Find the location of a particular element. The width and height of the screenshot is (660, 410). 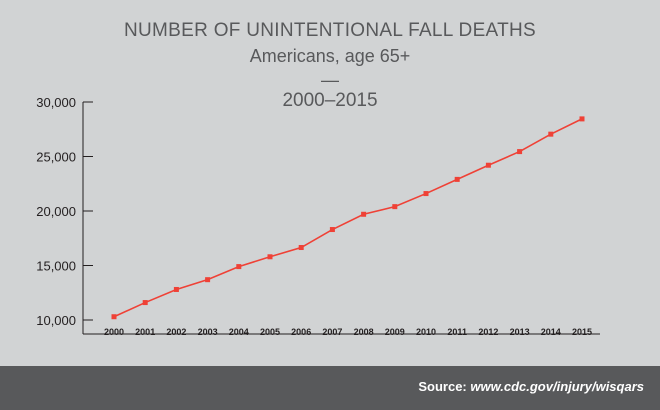

x-tick-label: 2007 is located at coordinates (332, 332).